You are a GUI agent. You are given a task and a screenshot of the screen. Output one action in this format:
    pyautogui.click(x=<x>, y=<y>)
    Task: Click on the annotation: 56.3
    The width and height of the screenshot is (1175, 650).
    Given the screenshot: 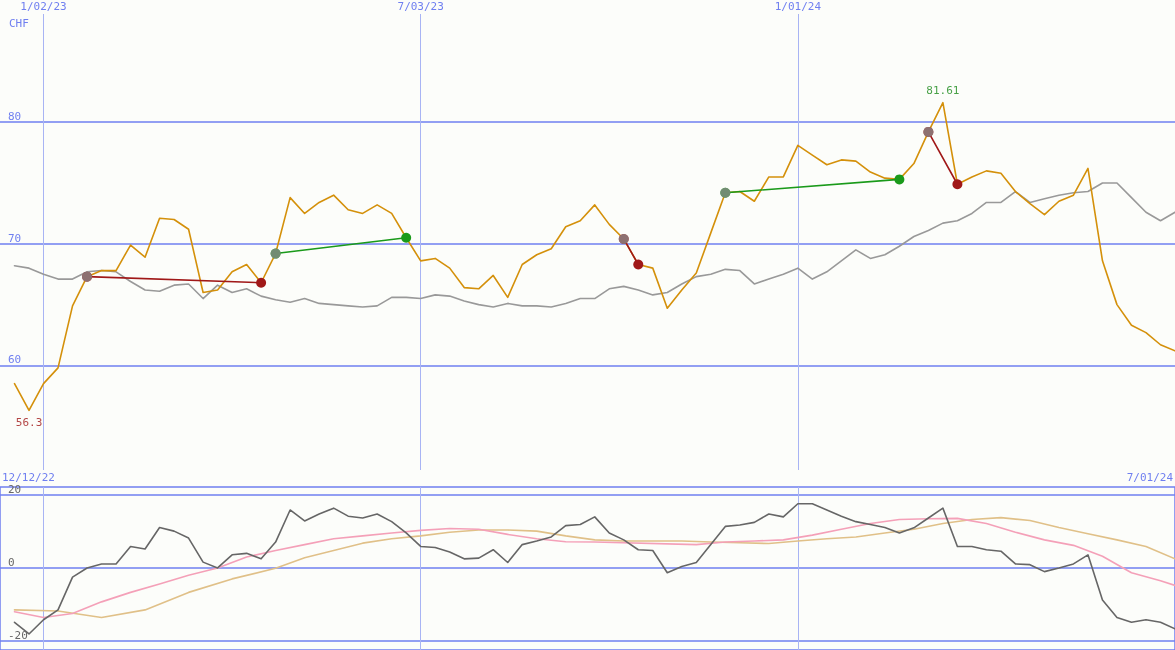 What is the action you would take?
    pyautogui.click(x=29, y=422)
    